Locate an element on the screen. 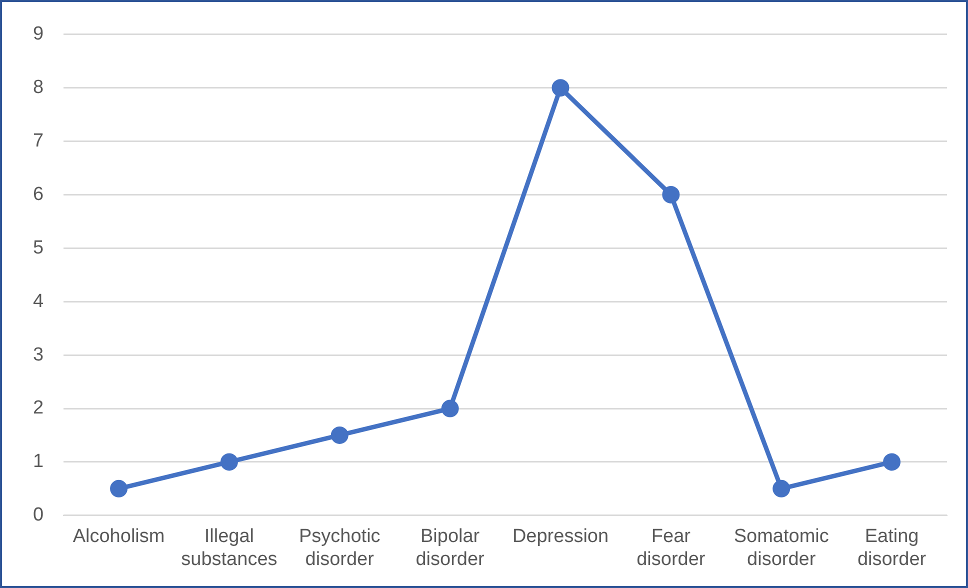  y-tick-label: 0 is located at coordinates (38, 515).